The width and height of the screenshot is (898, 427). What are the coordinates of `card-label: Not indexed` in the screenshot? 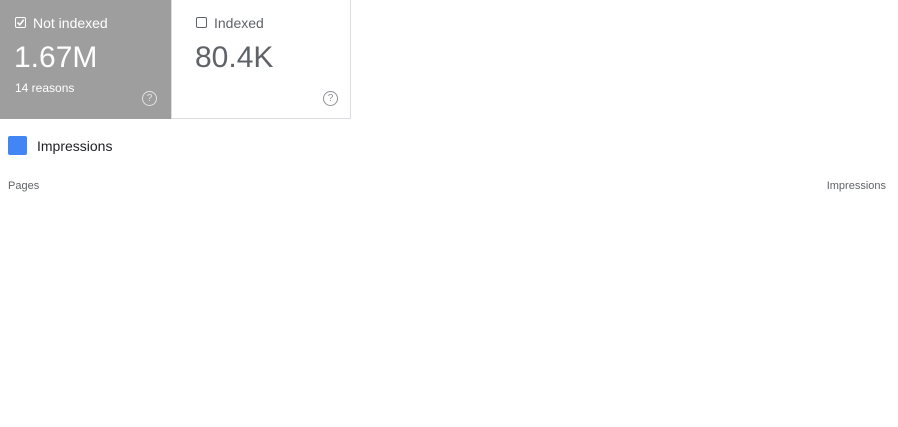 It's located at (70, 23).